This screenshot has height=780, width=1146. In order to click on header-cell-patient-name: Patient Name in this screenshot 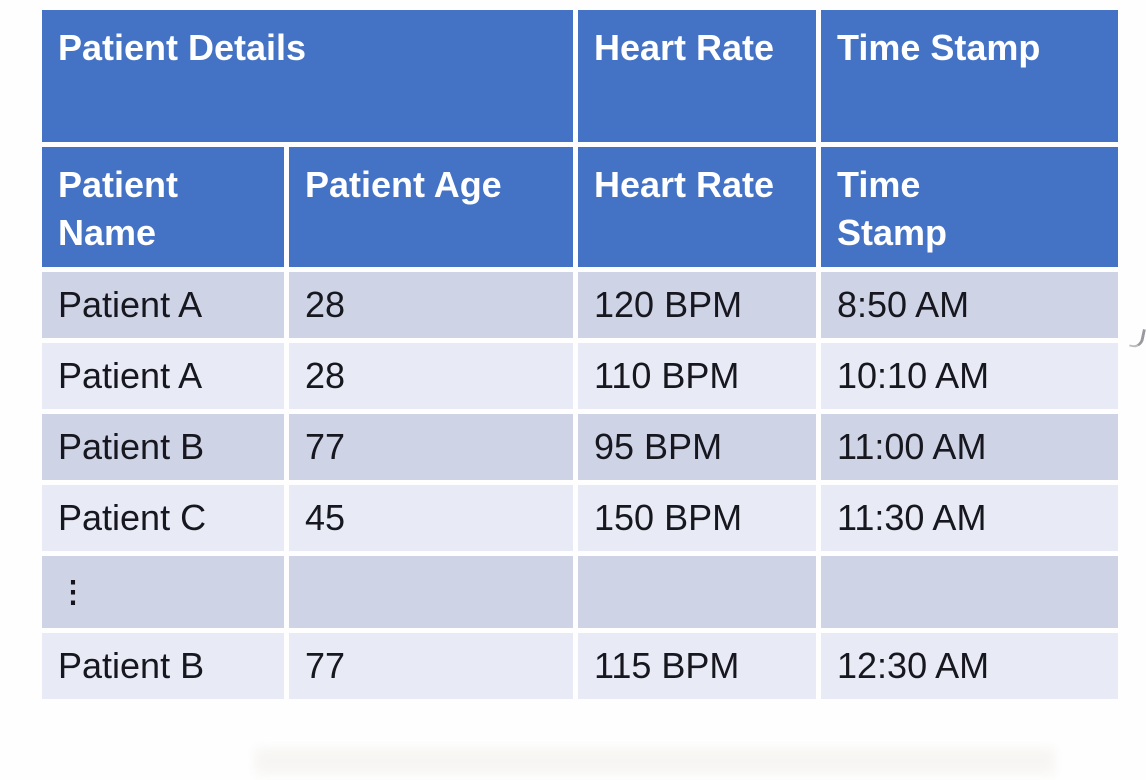, I will do `click(163, 207)`.